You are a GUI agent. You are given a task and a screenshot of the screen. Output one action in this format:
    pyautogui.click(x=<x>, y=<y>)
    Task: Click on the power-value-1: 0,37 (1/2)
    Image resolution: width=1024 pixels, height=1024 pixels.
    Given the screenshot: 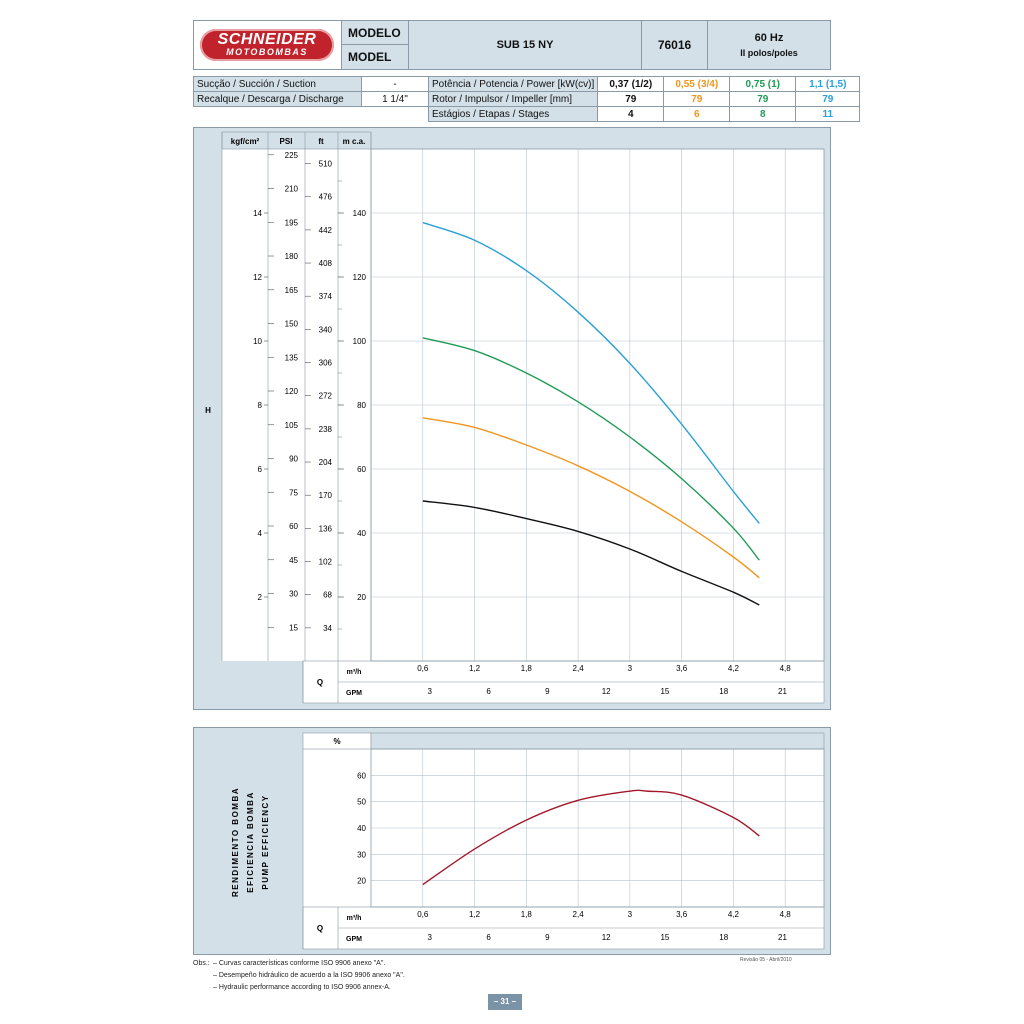 What is the action you would take?
    pyautogui.click(x=631, y=84)
    